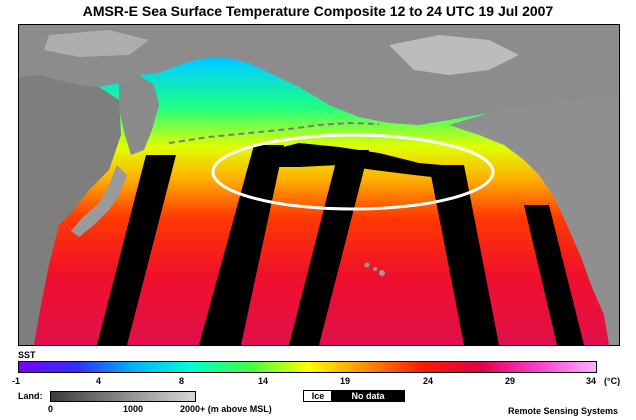  I want to click on sst-unit-label: (°C), so click(612, 381).